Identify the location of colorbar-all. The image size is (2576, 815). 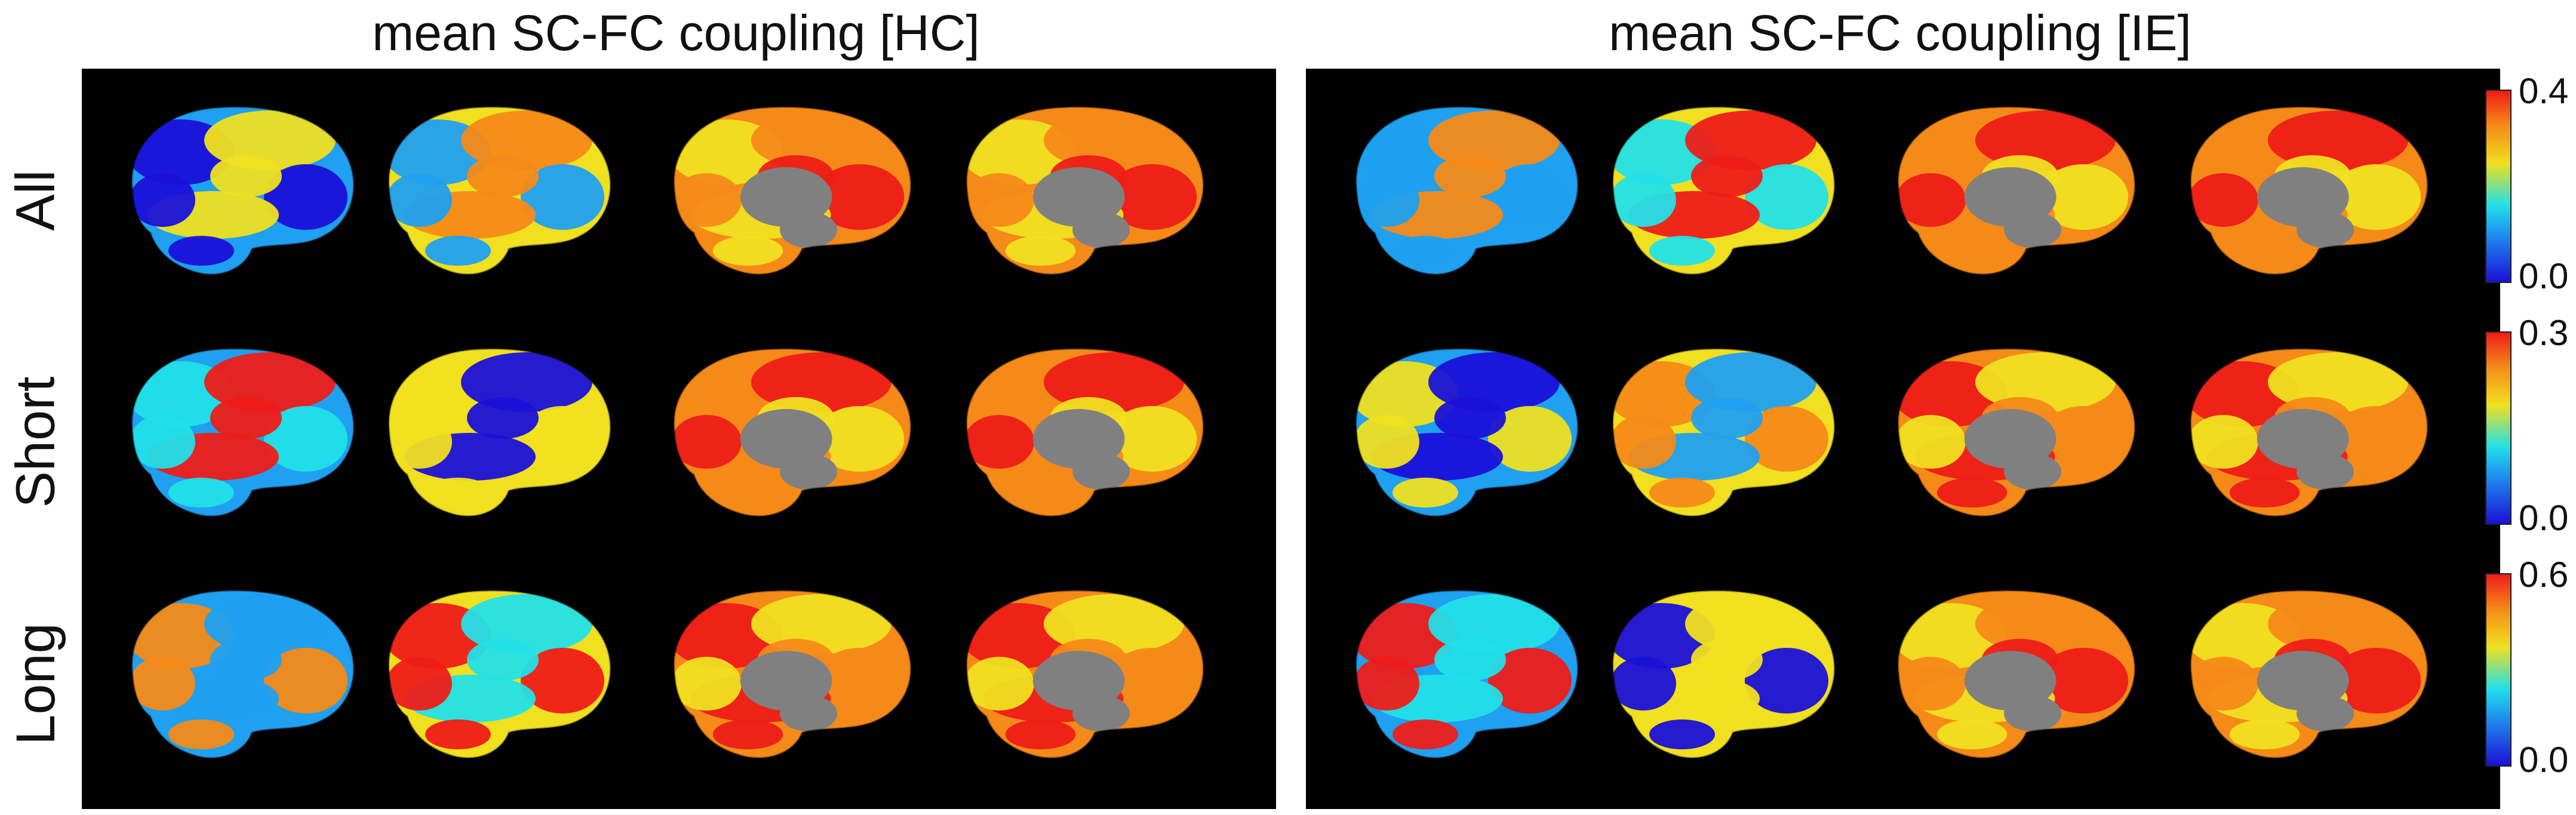
(2498, 186).